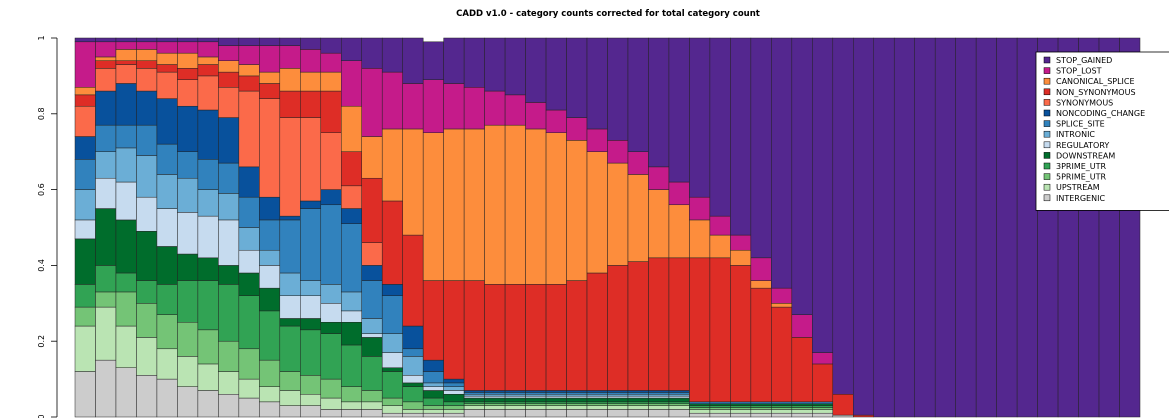  What do you see at coordinates (1085, 155) in the screenshot?
I see `legend-label: DOWNSTREAM` at bounding box center [1085, 155].